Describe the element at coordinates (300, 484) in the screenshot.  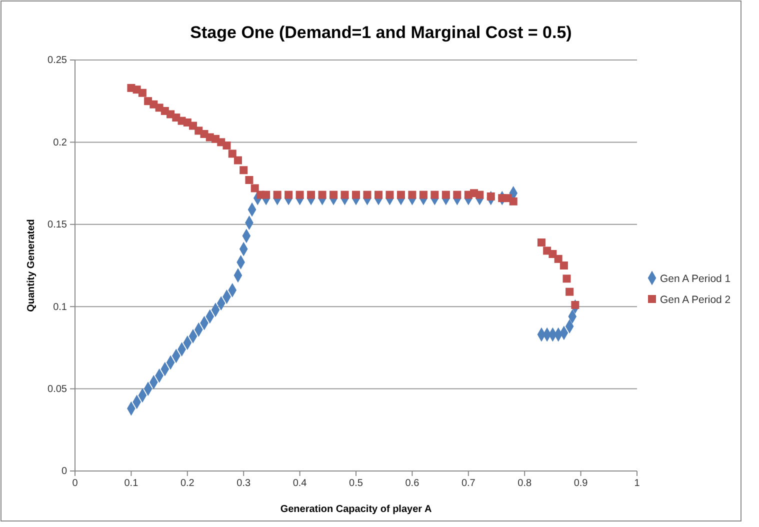
I see `x-tick-label: 0.4` at that location.